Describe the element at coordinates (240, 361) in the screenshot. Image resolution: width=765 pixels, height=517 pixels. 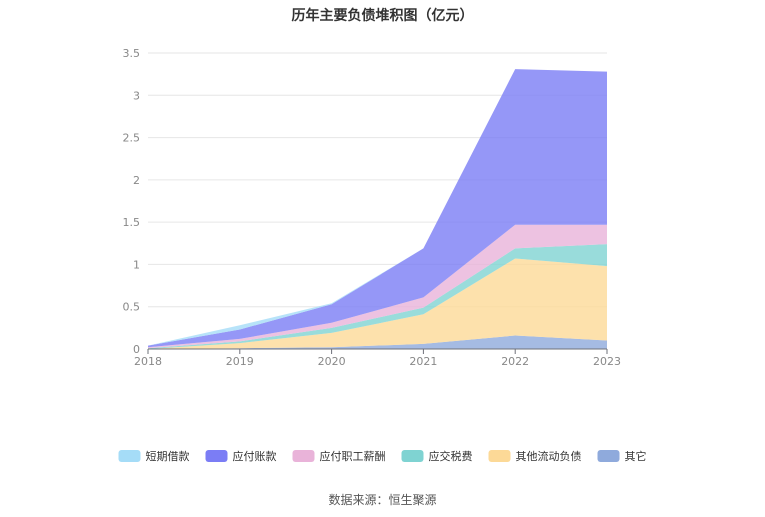
I see `x-tick-label: 2019` at that location.